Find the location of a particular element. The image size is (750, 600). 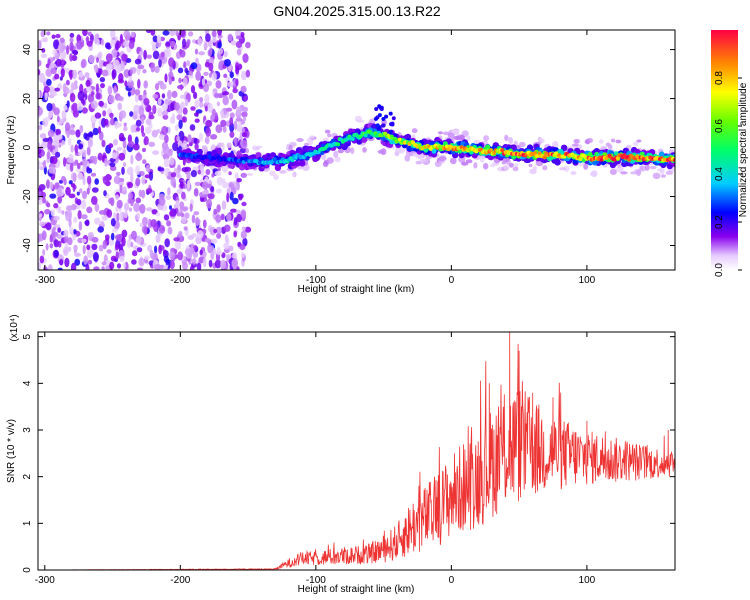

y-tick-label: 40 is located at coordinates (27, 50).